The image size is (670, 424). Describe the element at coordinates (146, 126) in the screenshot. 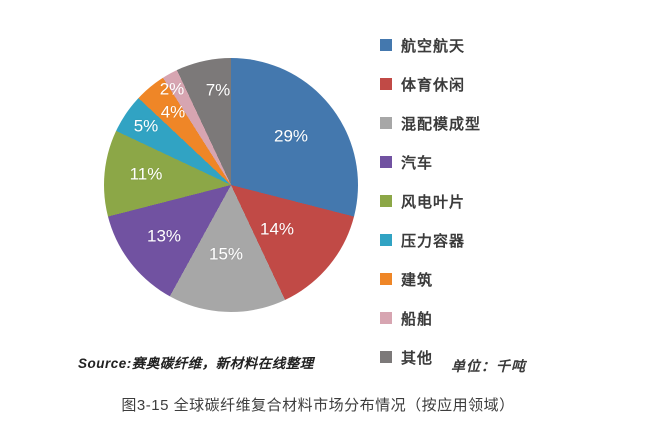

I see `pie-slice-label-pressure-vessels: 5%` at that location.